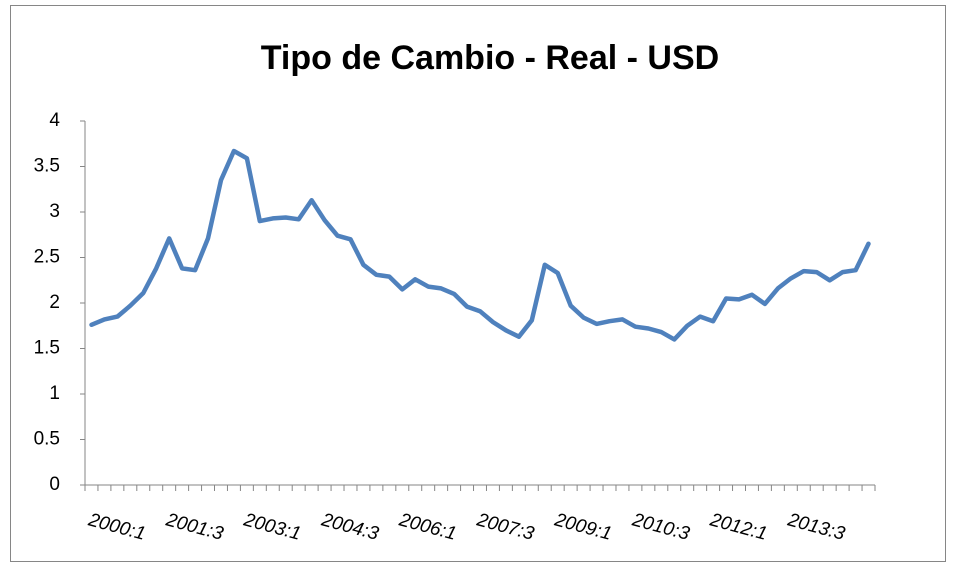 This screenshot has height=567, width=956. Describe the element at coordinates (54, 393) in the screenshot. I see `y-tick-label: 1` at that location.